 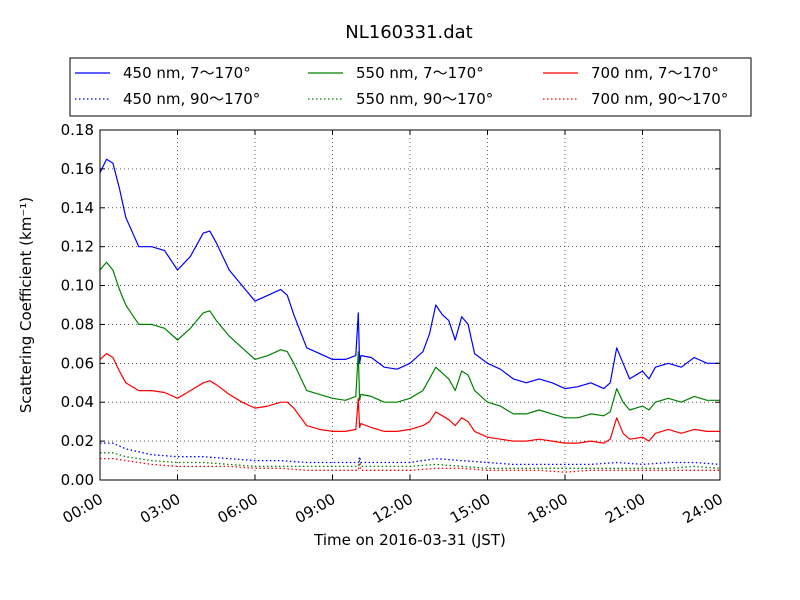 What do you see at coordinates (191, 99) in the screenshot?
I see `legend-label-4: 450 nm, 90～170°` at bounding box center [191, 99].